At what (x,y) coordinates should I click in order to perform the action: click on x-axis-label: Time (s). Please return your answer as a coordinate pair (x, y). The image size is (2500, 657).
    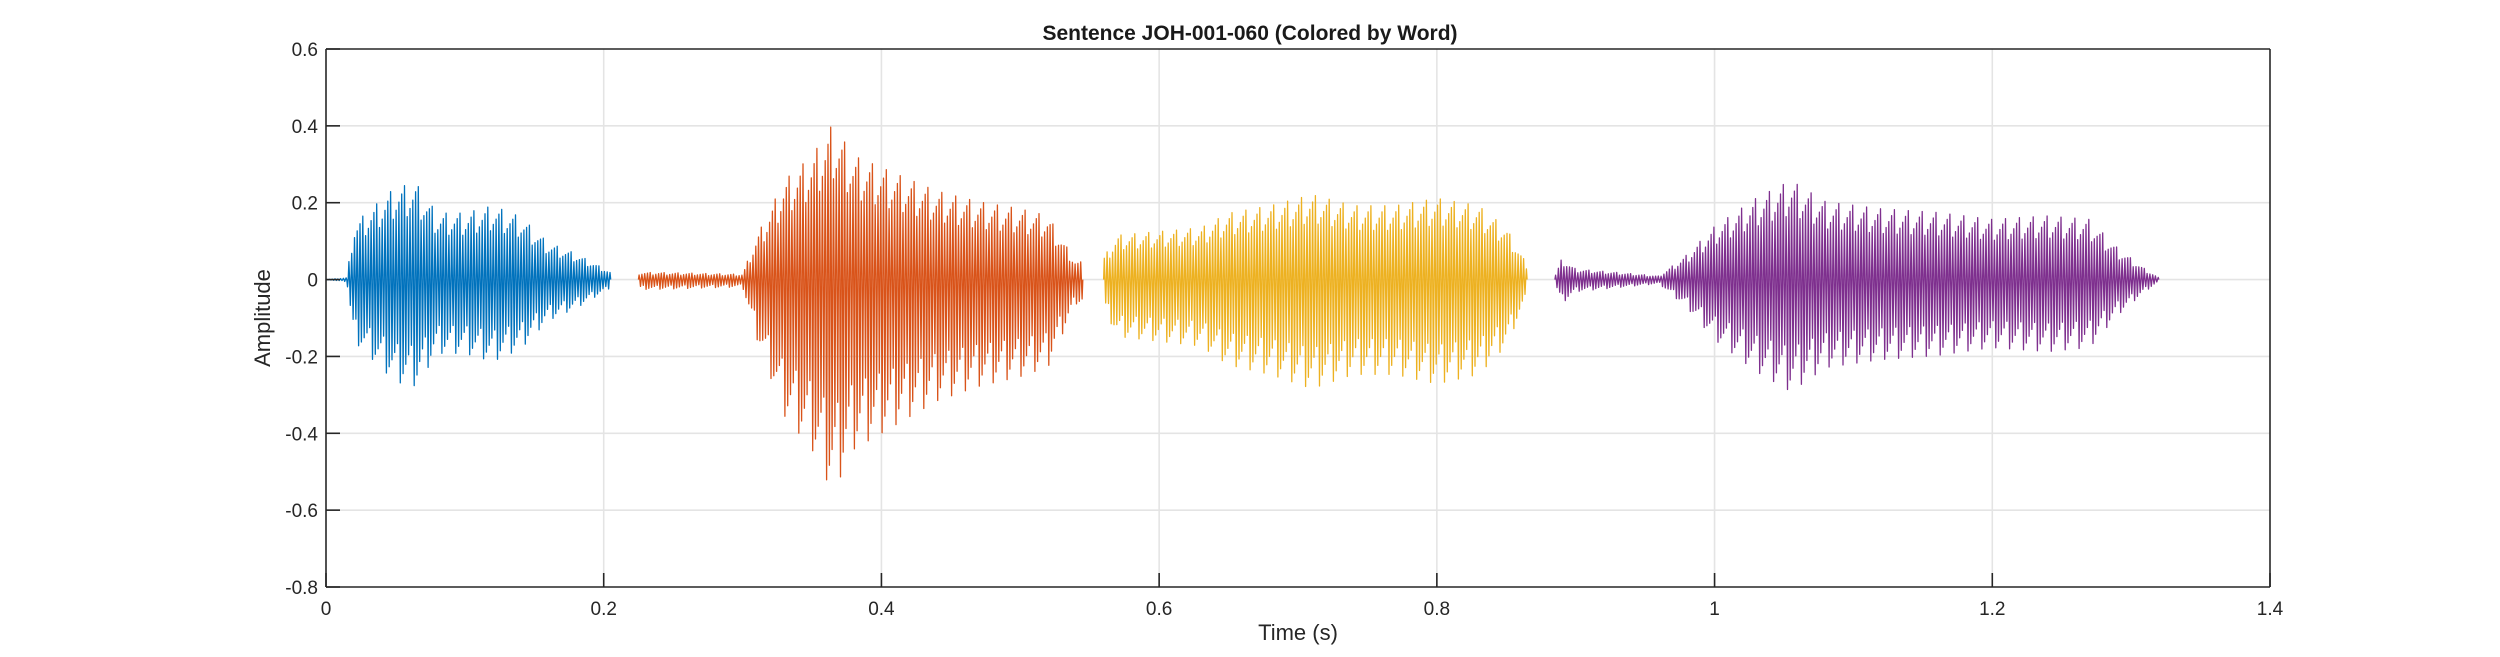
    Looking at the image, I should click on (1298, 632).